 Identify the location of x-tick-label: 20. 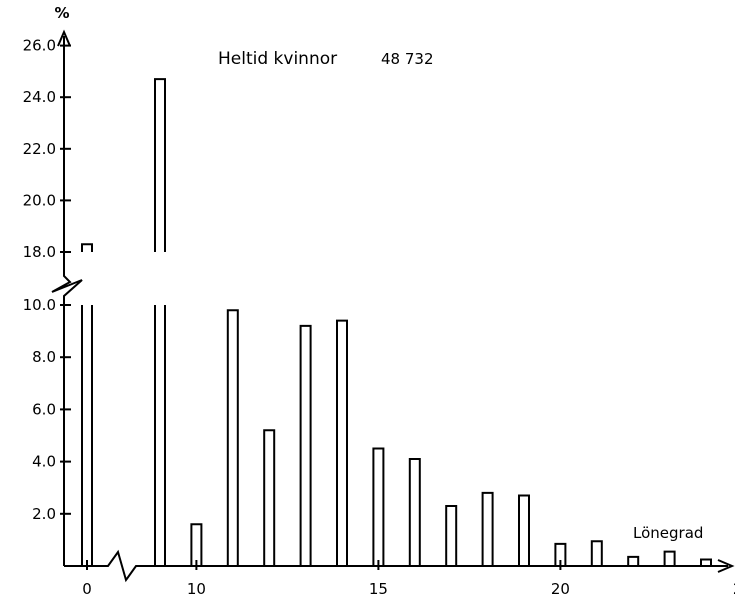
(560, 589).